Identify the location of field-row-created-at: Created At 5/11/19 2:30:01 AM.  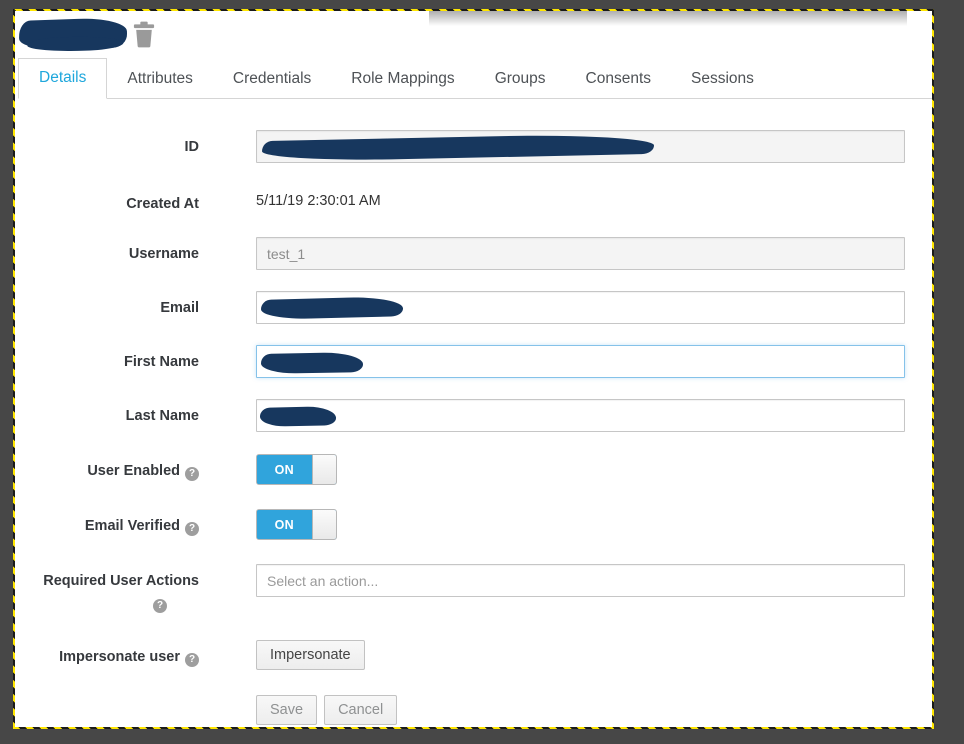
(460, 200).